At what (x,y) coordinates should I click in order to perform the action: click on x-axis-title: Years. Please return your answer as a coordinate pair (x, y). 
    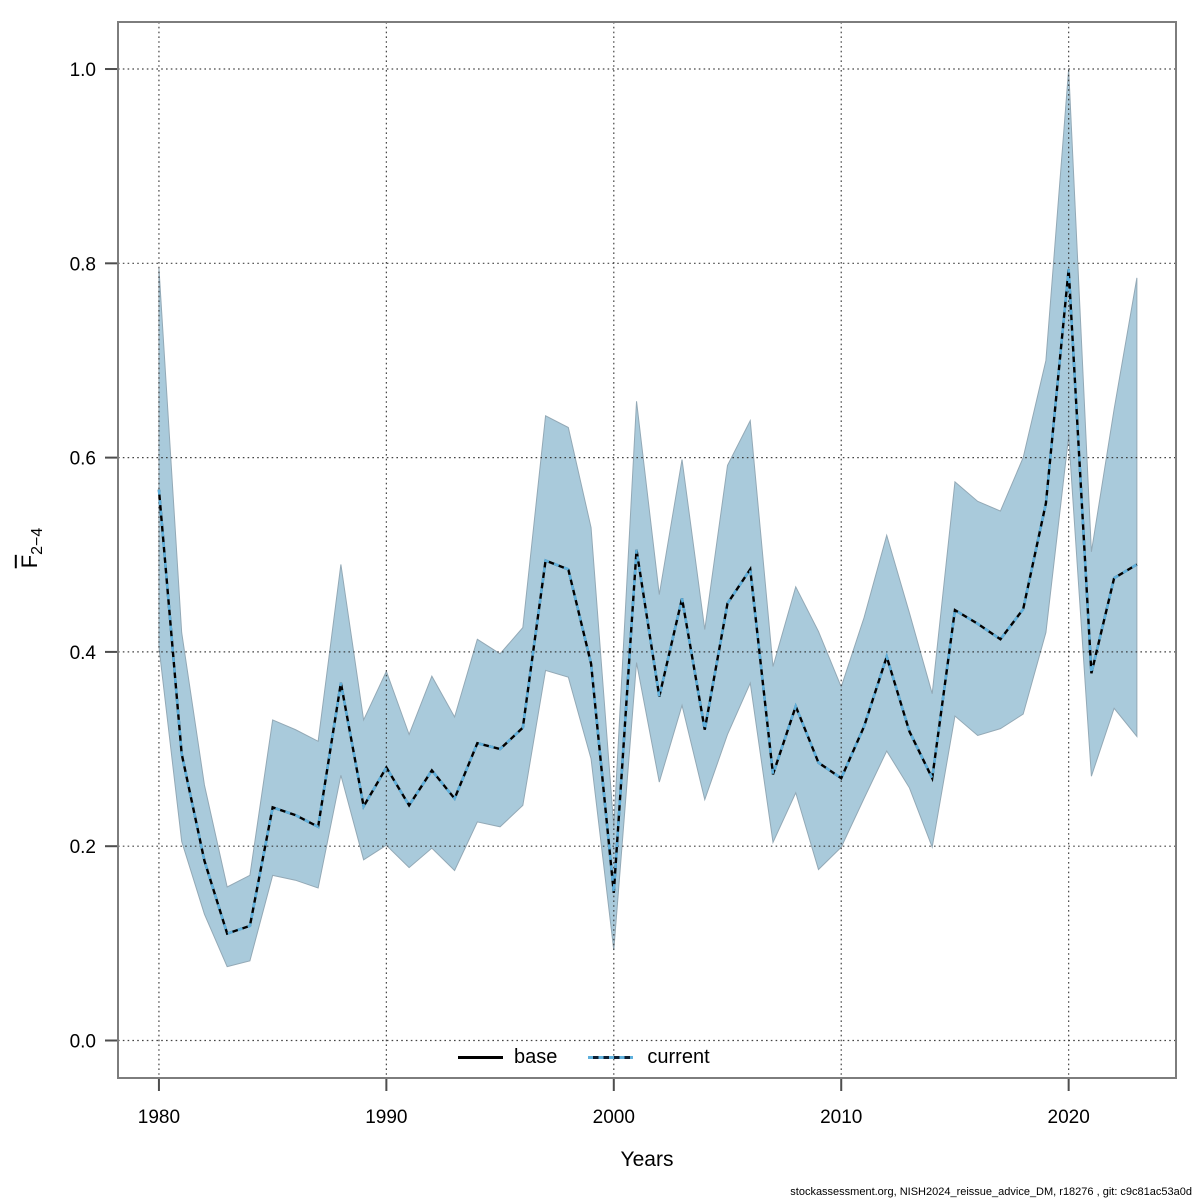
    Looking at the image, I should click on (647, 1159).